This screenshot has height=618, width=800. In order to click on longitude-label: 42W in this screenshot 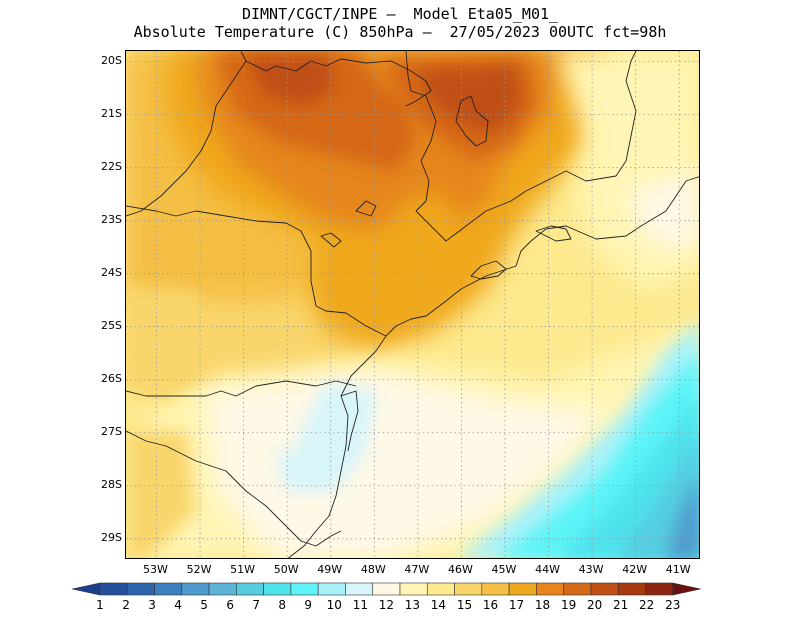, I will do `click(635, 569)`.